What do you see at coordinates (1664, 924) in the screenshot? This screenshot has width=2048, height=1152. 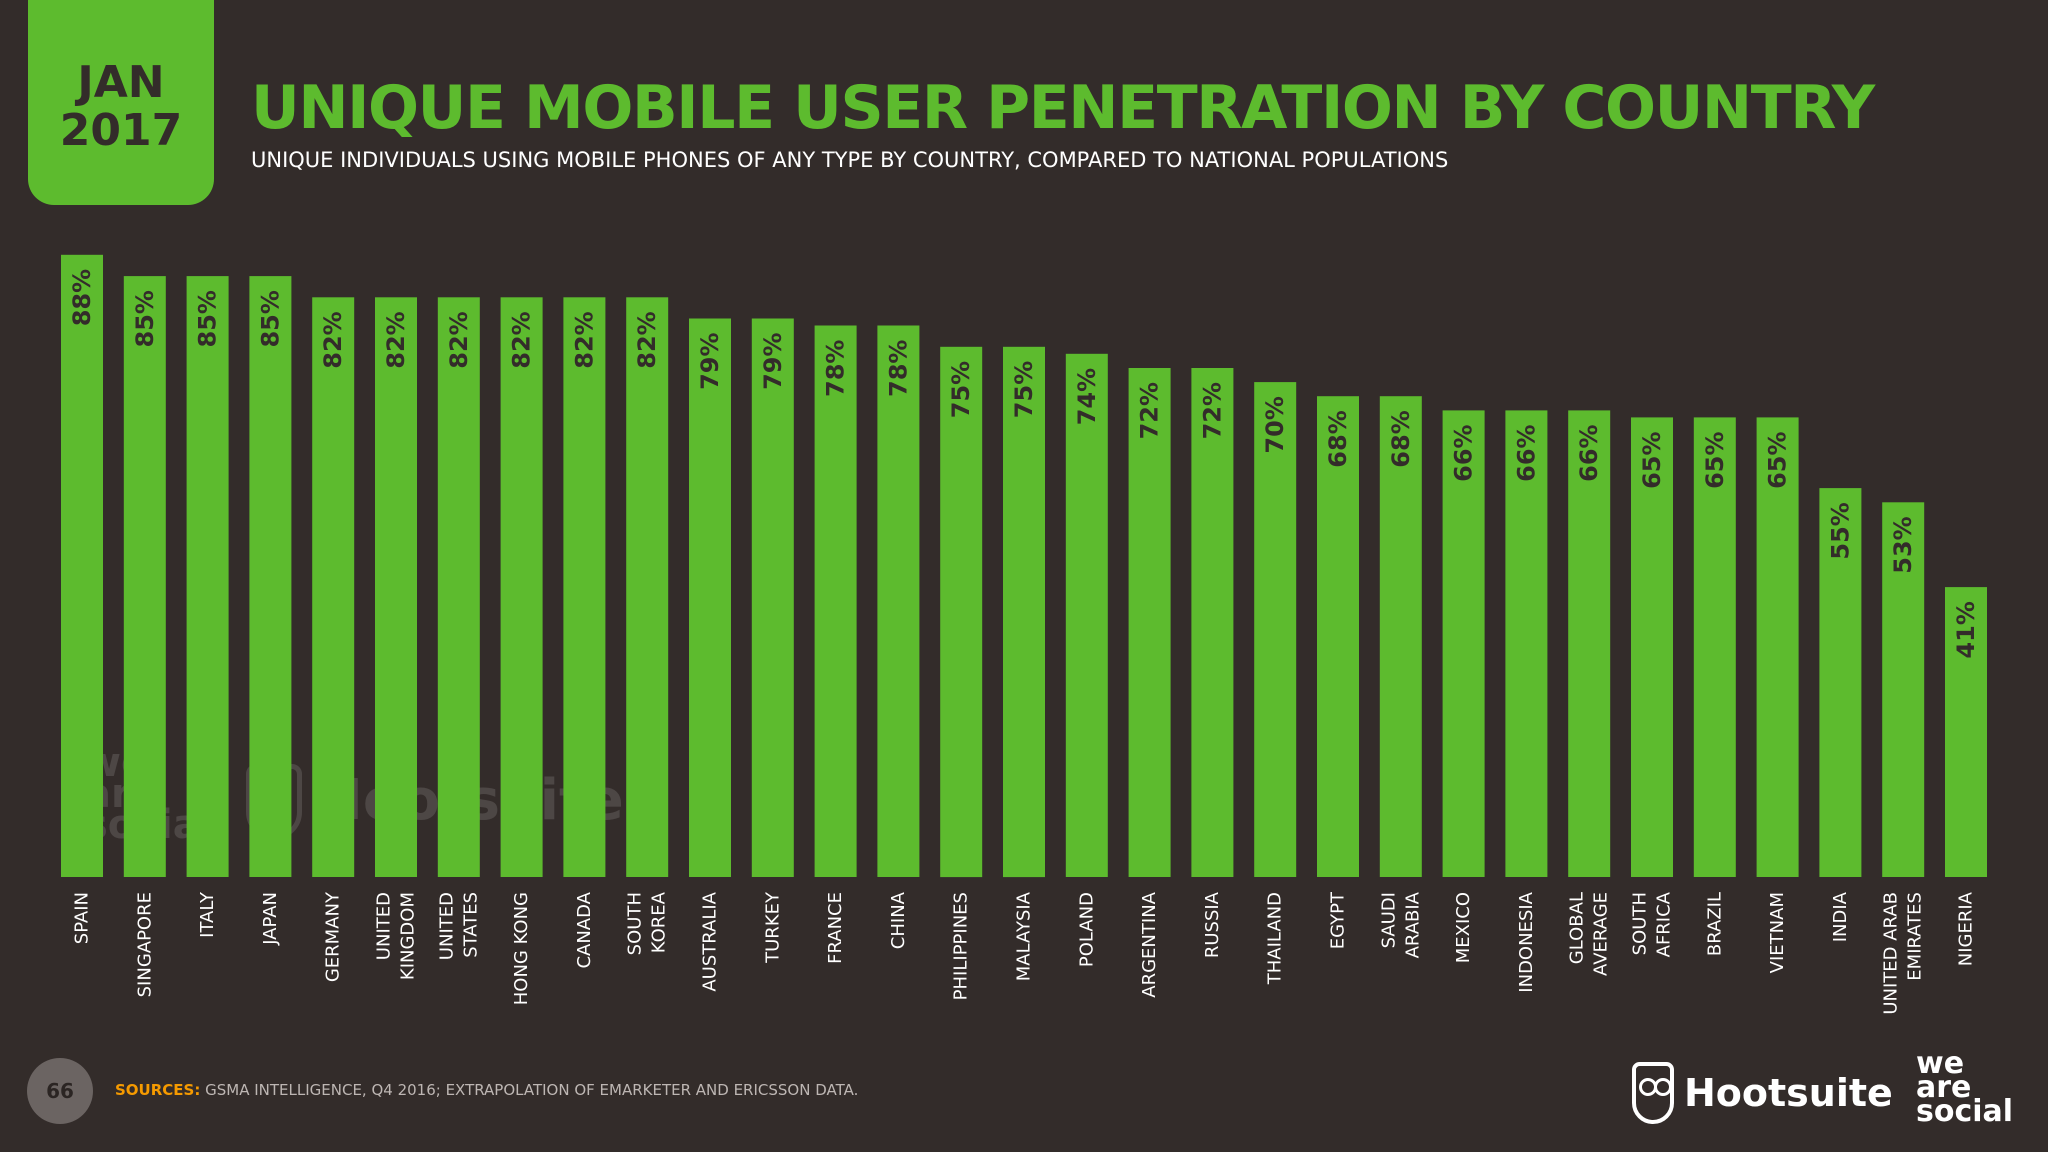 I see `category-label: AFRICA` at bounding box center [1664, 924].